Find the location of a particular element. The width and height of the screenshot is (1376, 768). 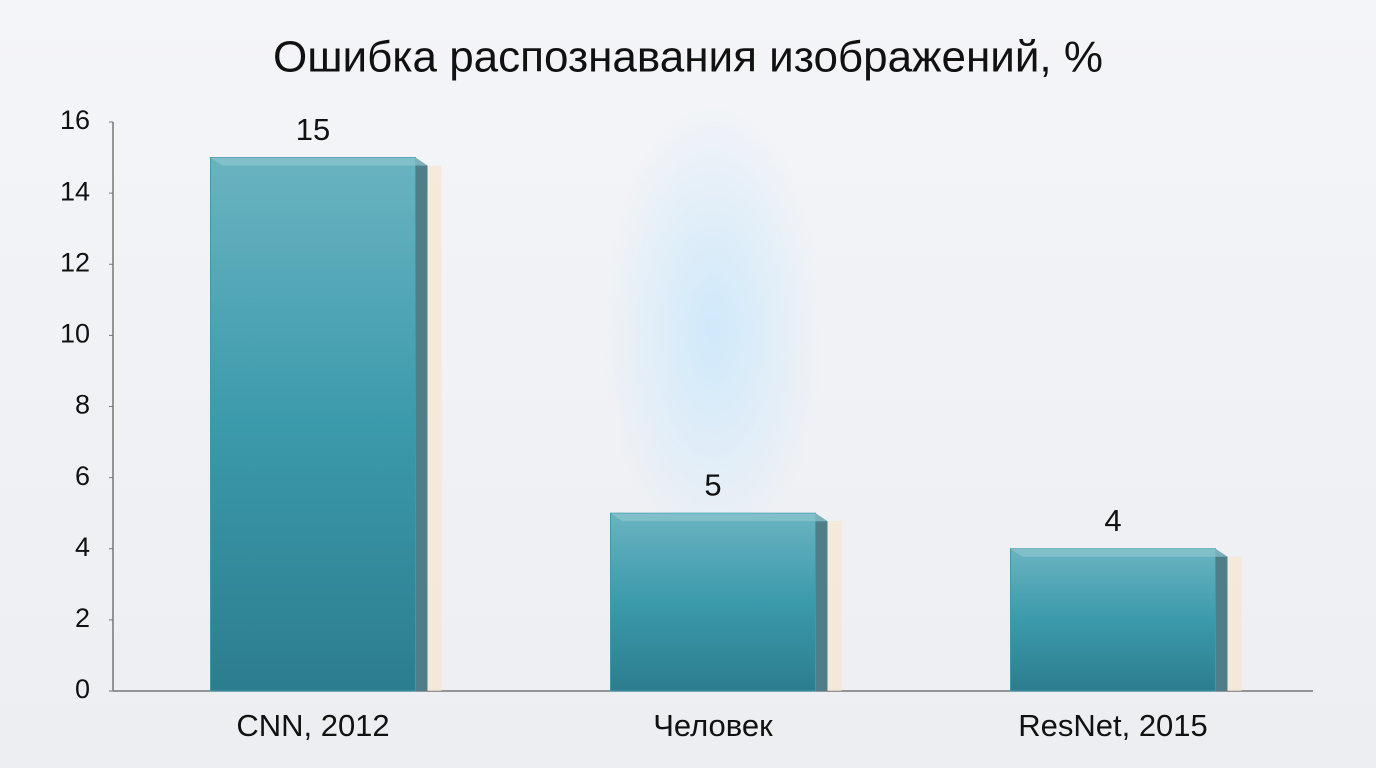

x-tick-label: ResNet, 2015 is located at coordinates (1113, 725).